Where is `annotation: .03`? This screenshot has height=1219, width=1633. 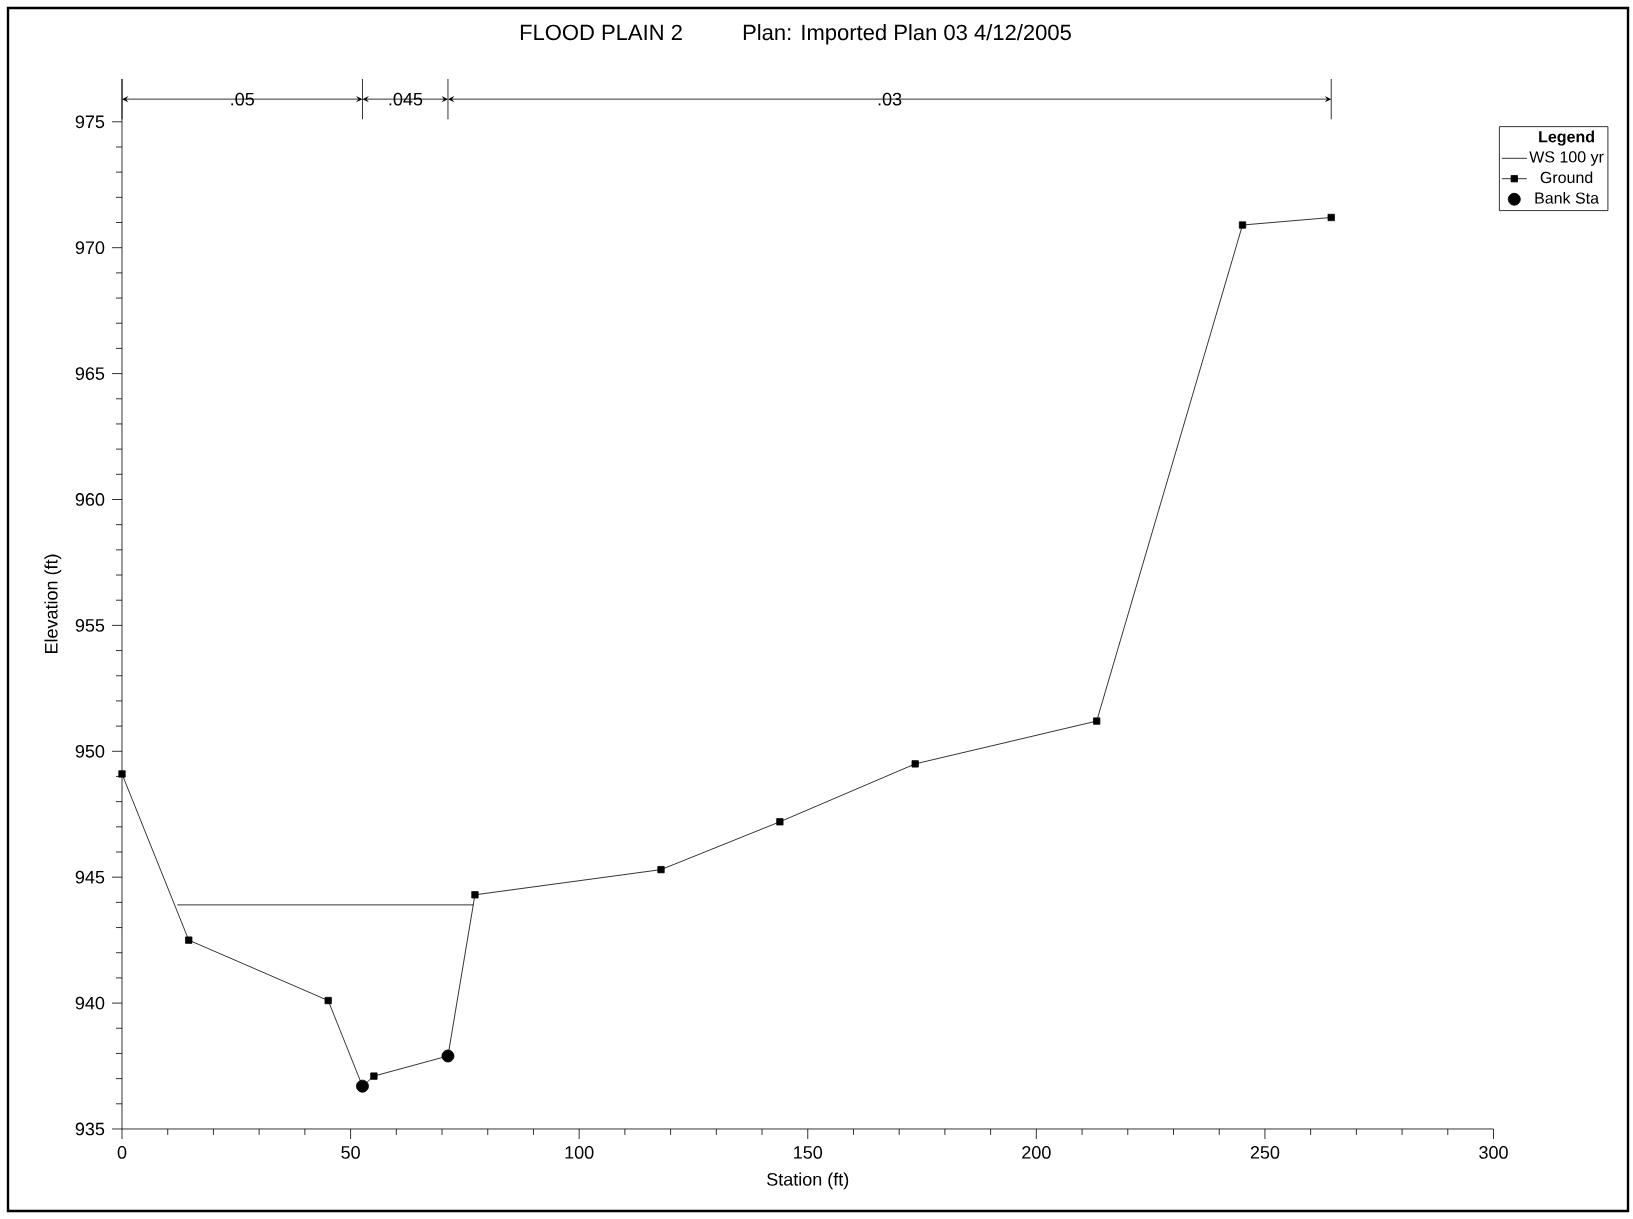
annotation: .03 is located at coordinates (890, 99).